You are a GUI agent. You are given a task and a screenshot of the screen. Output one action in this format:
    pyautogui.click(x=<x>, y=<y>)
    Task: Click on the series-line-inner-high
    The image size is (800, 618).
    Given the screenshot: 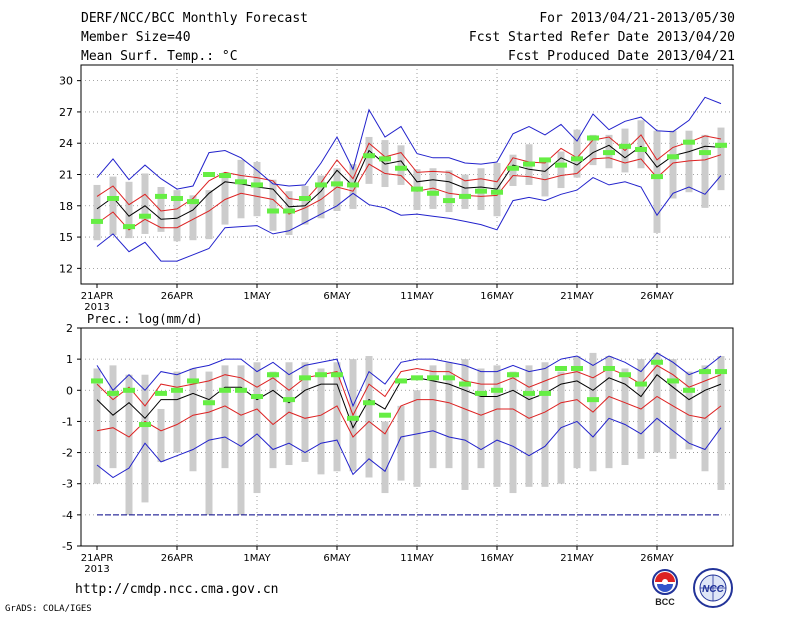 What is the action you would take?
    pyautogui.click(x=409, y=390)
    